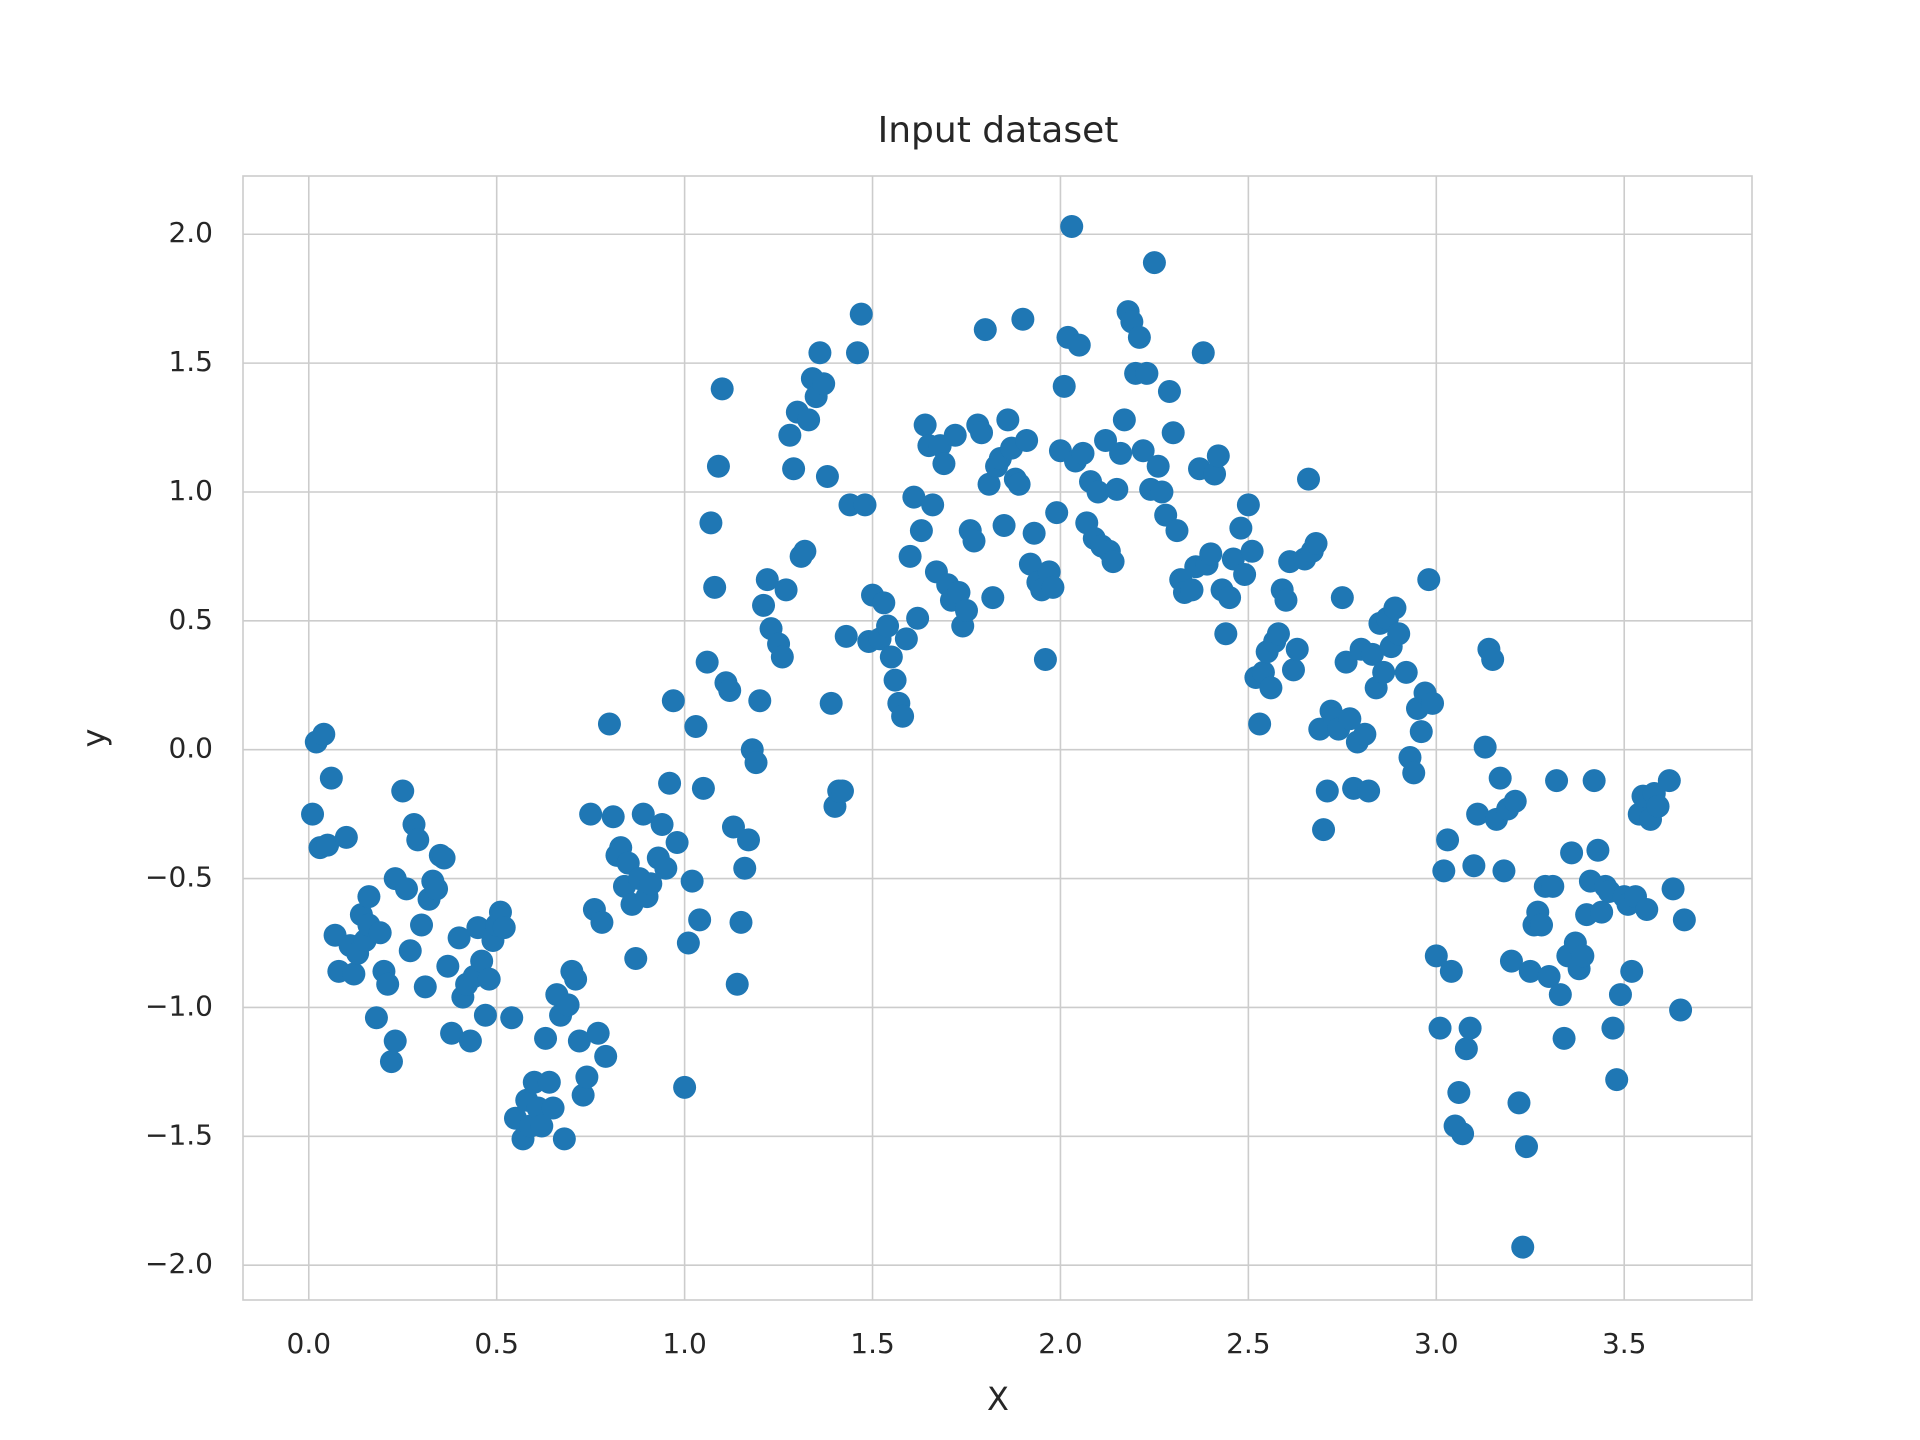 This screenshot has height=1440, width=1920. Describe the element at coordinates (1624, 1343) in the screenshot. I see `x-tick-label: 3.5` at that location.